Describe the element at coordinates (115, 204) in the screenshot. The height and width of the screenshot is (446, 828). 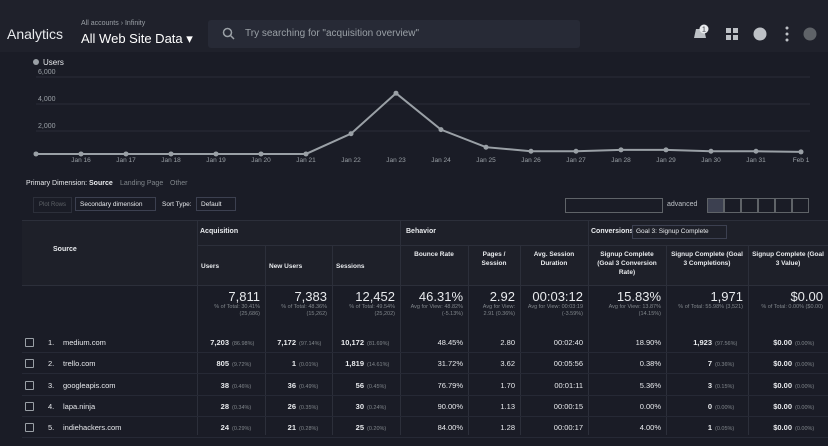
I see `secondary-dimension: Secondary dimension` at that location.